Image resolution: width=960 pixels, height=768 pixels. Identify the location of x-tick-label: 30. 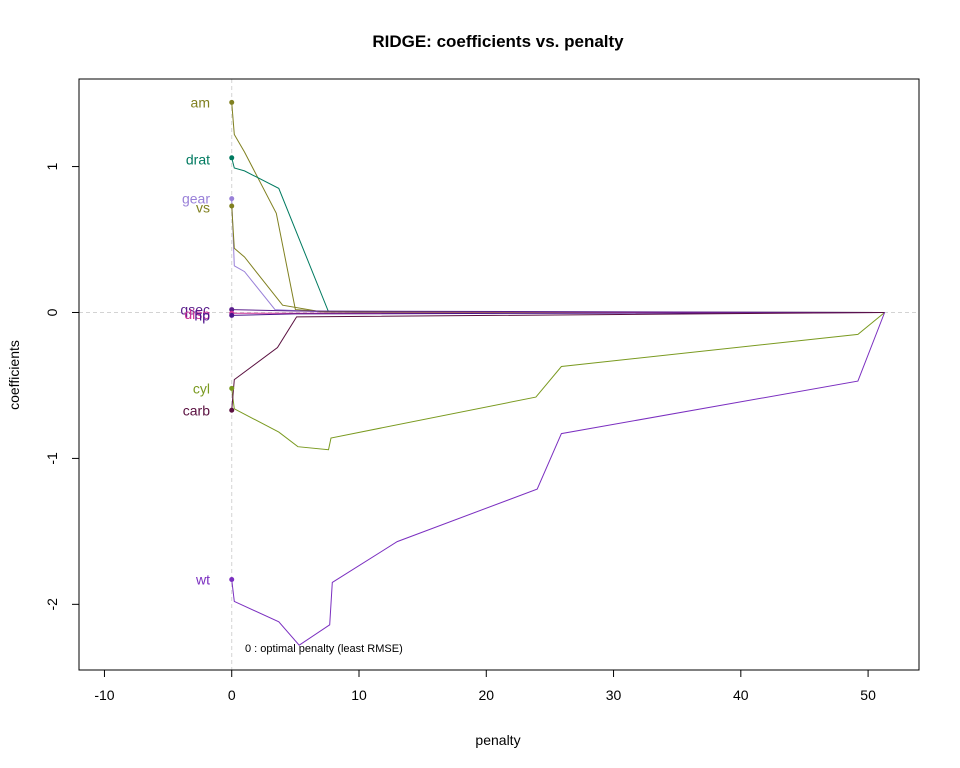
(614, 695).